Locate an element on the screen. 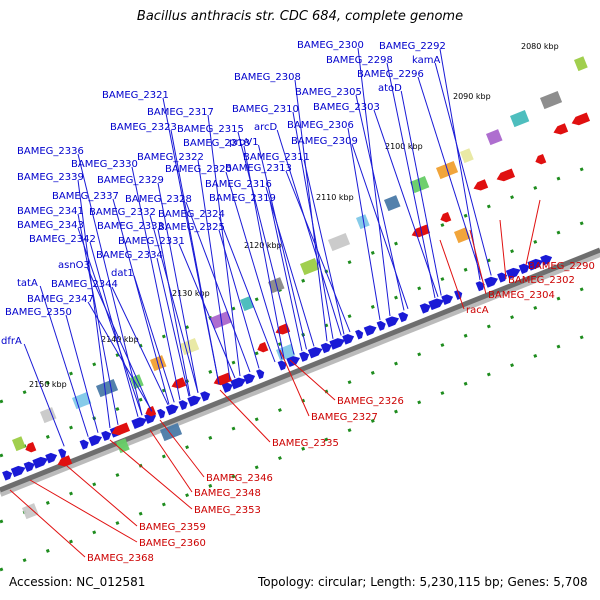 This screenshot has width=600, height=600. forward-gene-label: BAMEG_2325 is located at coordinates (191, 227).